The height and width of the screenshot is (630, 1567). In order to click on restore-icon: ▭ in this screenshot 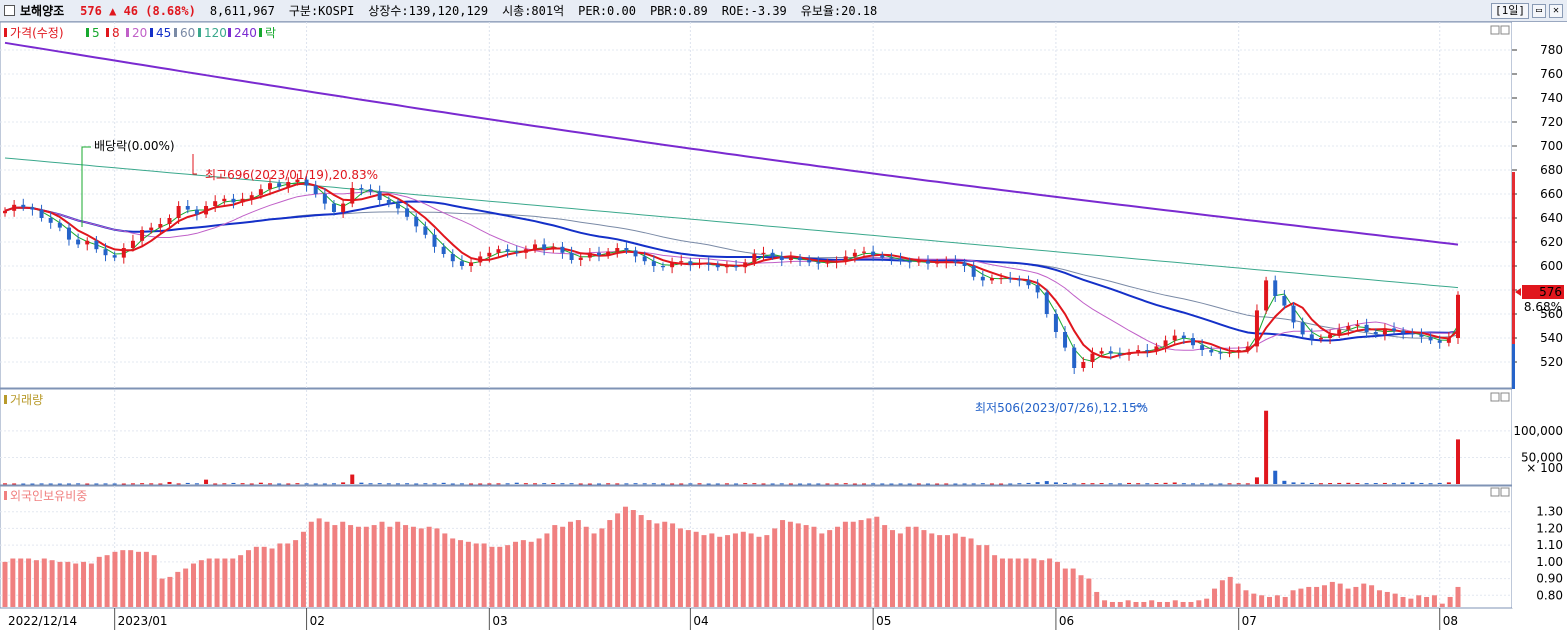, I will do `click(1539, 11)`.